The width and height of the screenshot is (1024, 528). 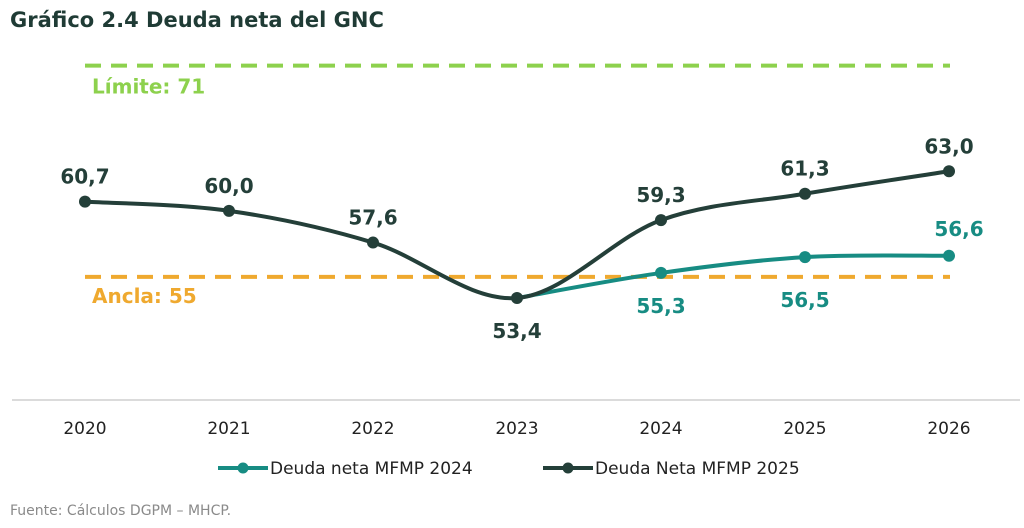 I want to click on x-tick-label: 2024, so click(x=660, y=429).